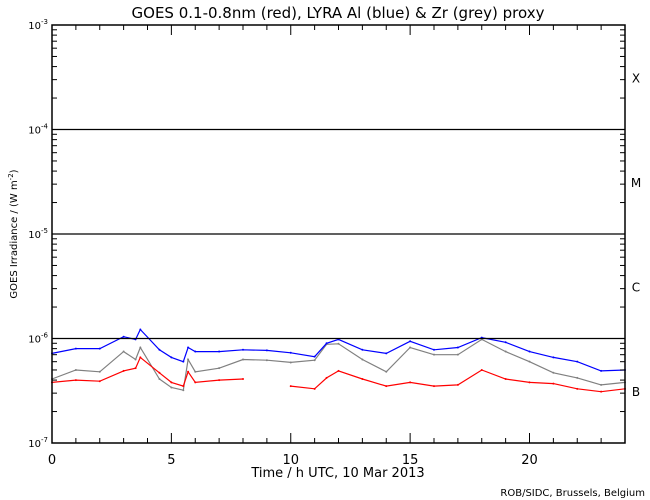 The height and width of the screenshot is (500, 650). I want to click on series-lyra-al-proxy, so click(338, 350).